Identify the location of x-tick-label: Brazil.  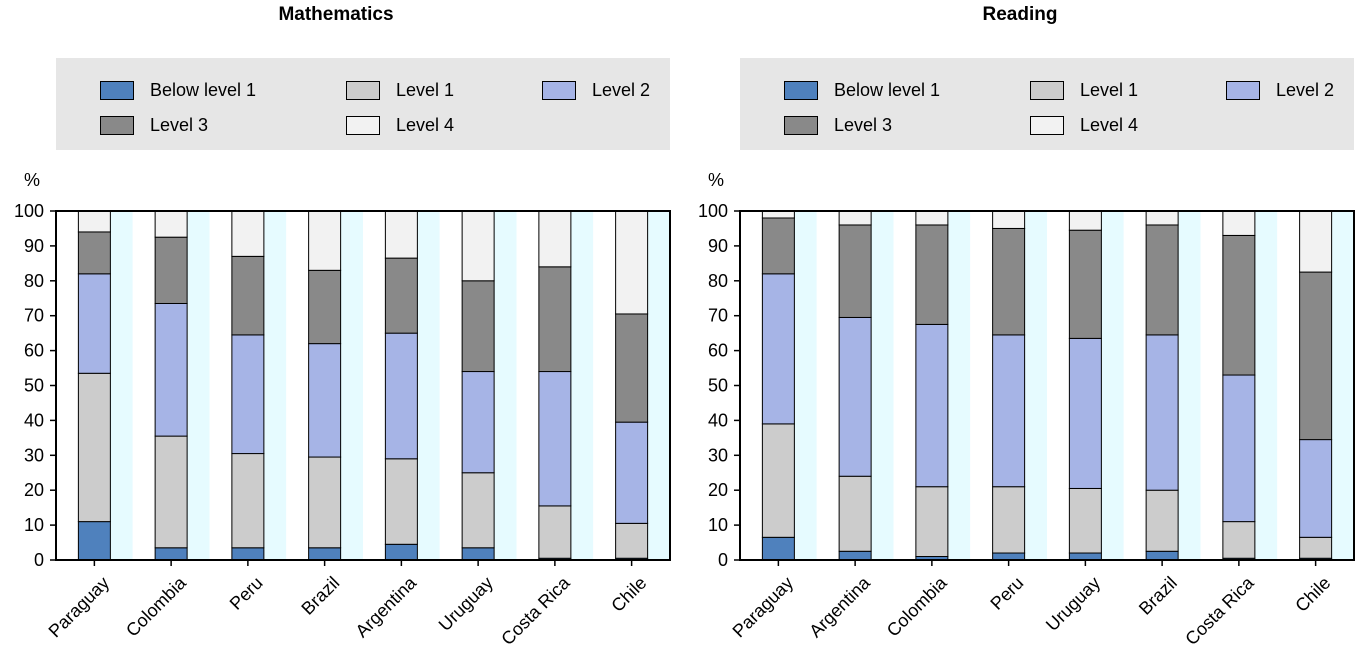
(320, 596).